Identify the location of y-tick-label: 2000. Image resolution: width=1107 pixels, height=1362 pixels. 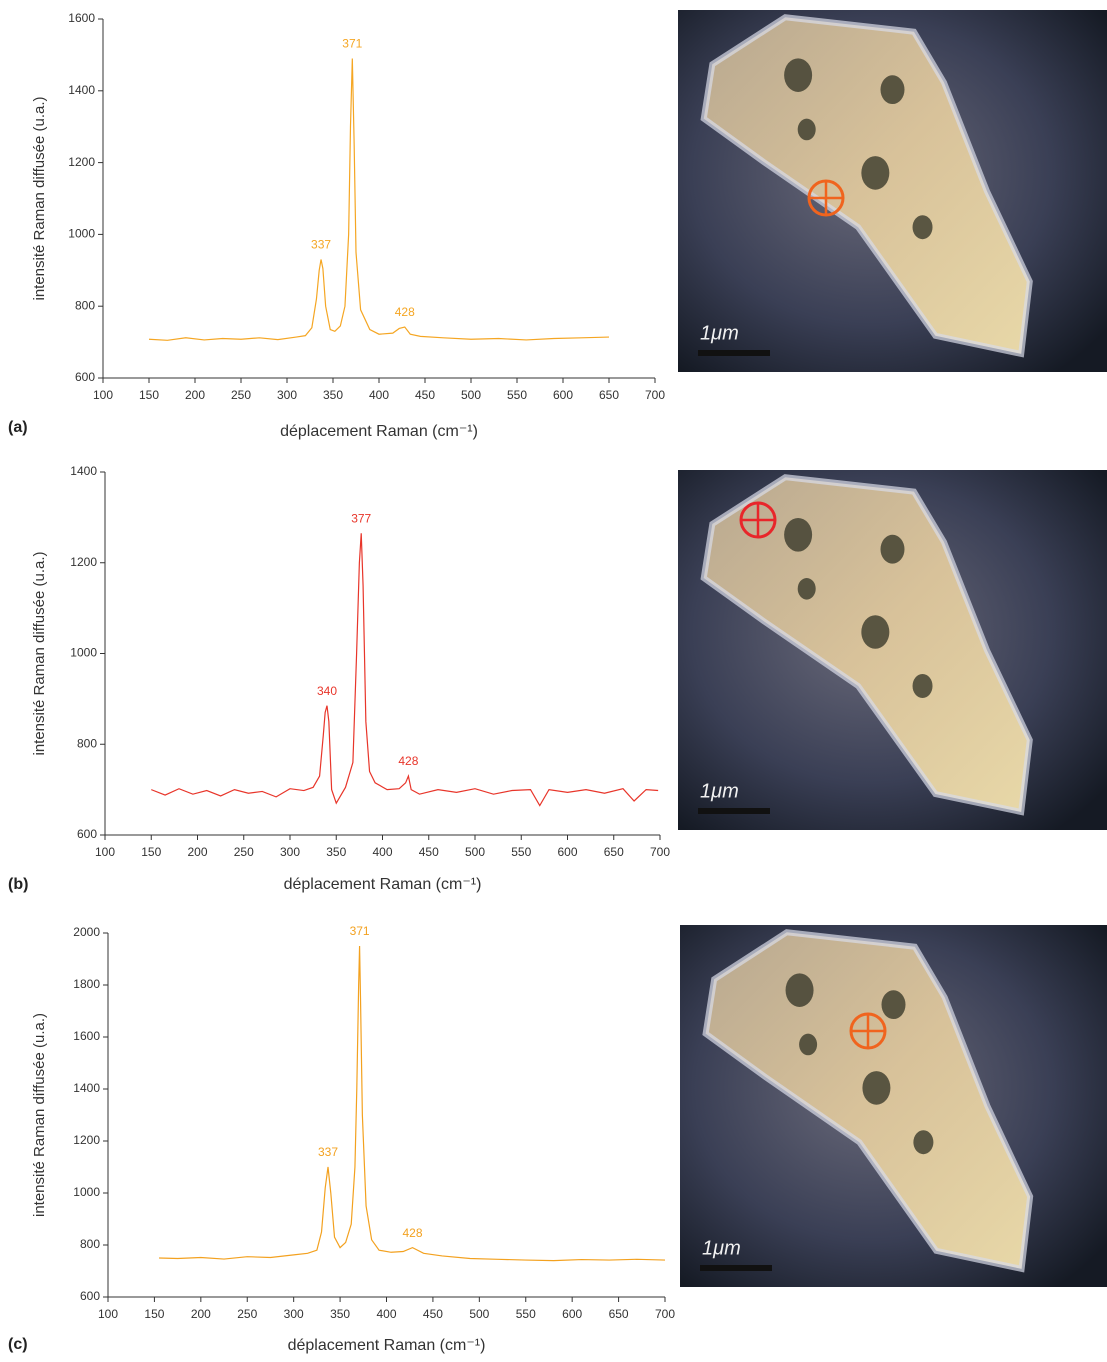
(86, 932).